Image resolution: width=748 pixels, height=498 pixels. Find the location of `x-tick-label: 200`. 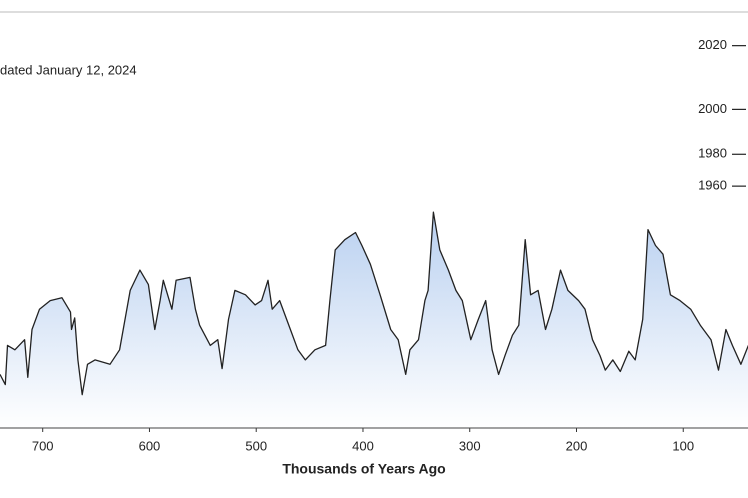

x-tick-label: 200 is located at coordinates (577, 445).